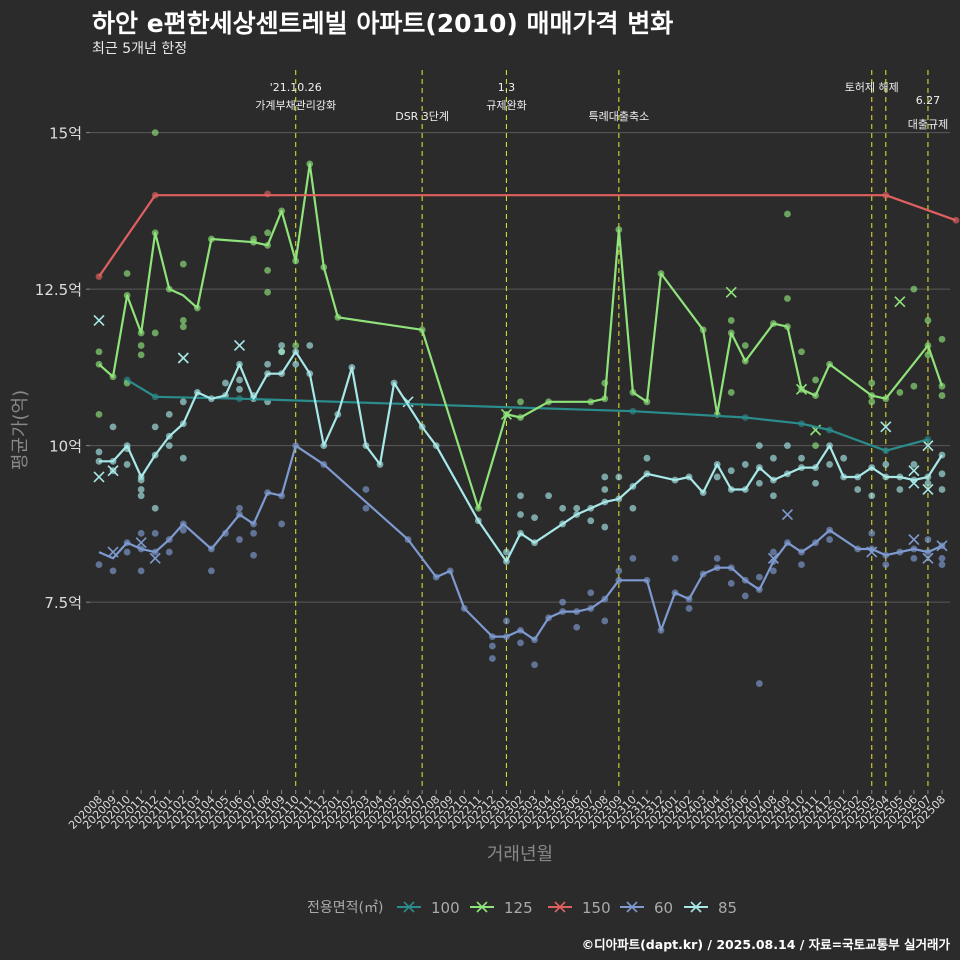 Image resolution: width=960 pixels, height=960 pixels. What do you see at coordinates (63, 603) in the screenshot?
I see `y-tick-label: 7.5억` at bounding box center [63, 603].